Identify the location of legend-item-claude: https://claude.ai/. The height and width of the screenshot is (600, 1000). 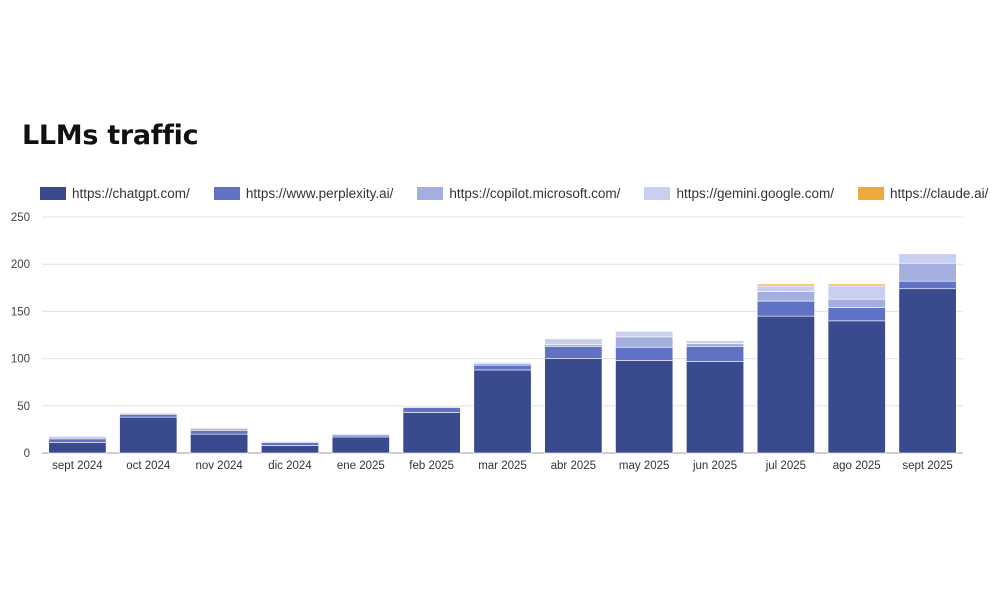
(923, 193).